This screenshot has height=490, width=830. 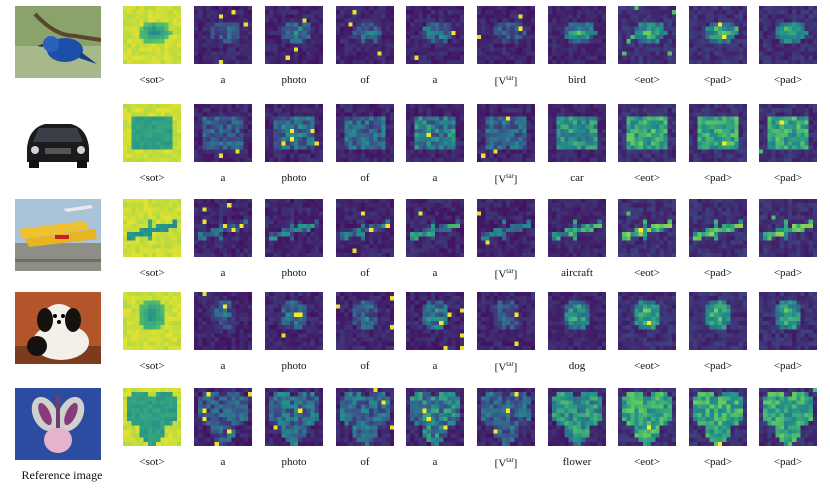 I want to click on class-label-flower: flower, so click(x=577, y=462).